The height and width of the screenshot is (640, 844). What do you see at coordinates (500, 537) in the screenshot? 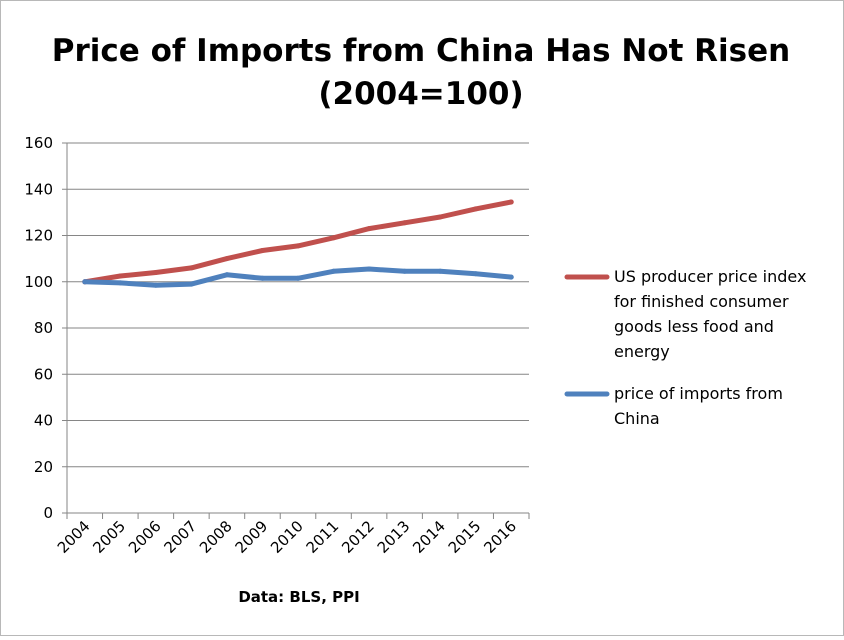
I see `x-tick-label: 2016` at bounding box center [500, 537].